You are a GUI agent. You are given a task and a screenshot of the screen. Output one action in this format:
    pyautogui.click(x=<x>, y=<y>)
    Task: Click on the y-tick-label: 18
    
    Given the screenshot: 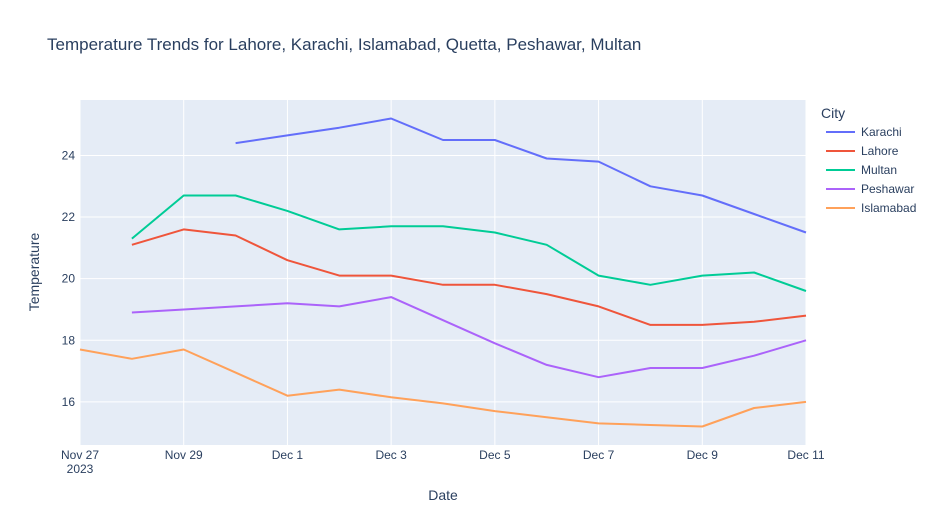 What is the action you would take?
    pyautogui.click(x=69, y=340)
    